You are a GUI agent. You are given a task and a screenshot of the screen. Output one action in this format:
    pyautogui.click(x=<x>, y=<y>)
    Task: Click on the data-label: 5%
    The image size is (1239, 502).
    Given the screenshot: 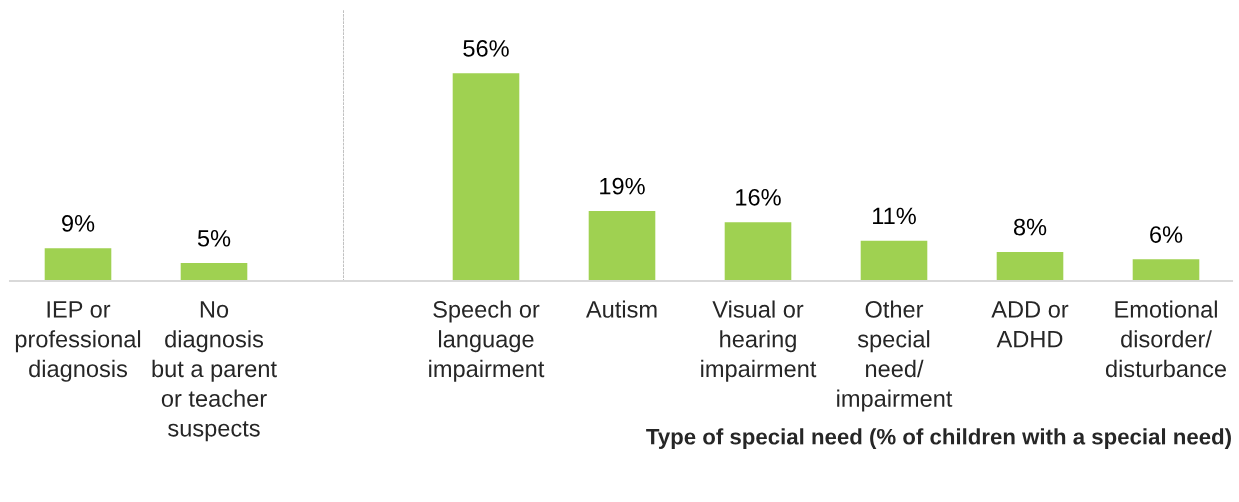 What is the action you would take?
    pyautogui.click(x=214, y=238)
    